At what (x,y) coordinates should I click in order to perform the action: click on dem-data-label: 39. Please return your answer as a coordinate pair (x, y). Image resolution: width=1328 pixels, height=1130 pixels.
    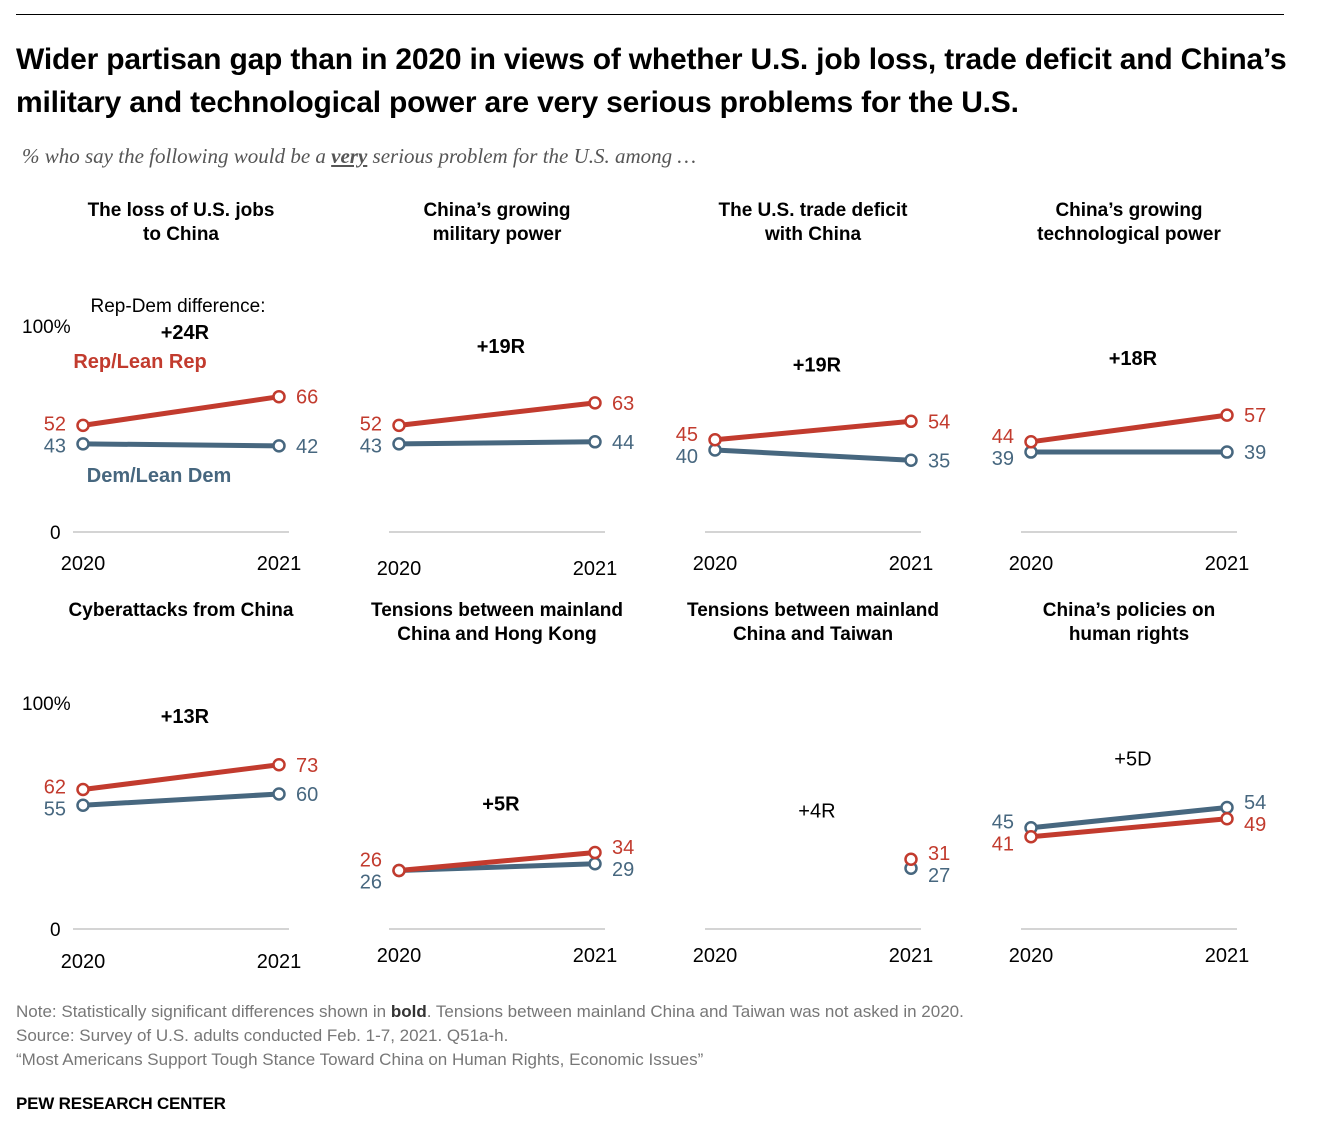
    Looking at the image, I should click on (1255, 453).